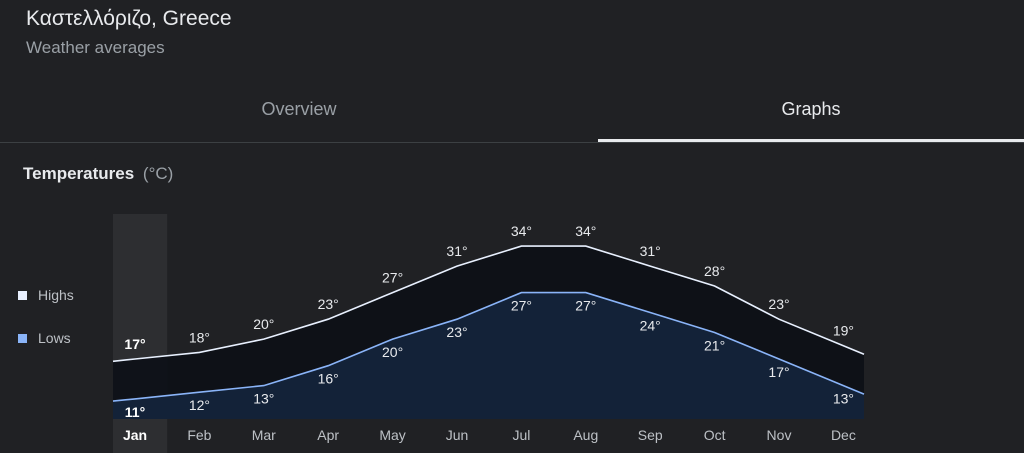  Describe the element at coordinates (328, 379) in the screenshot. I see `low-label-apr: 16°` at that location.